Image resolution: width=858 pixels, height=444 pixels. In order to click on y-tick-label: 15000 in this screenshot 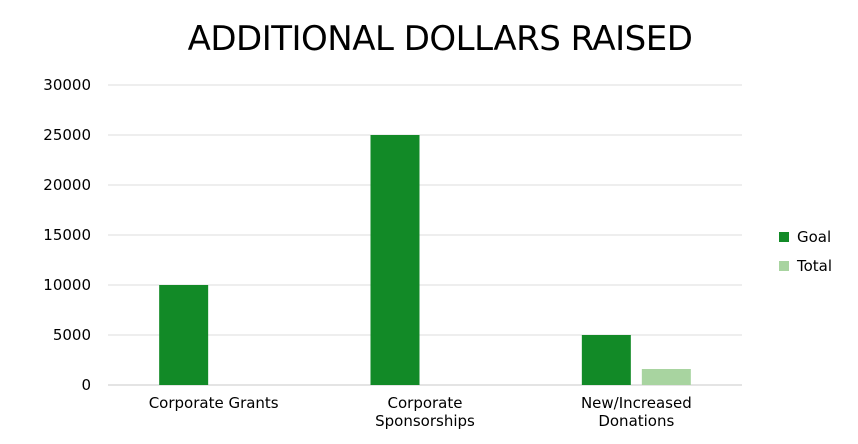, I will do `click(67, 235)`.